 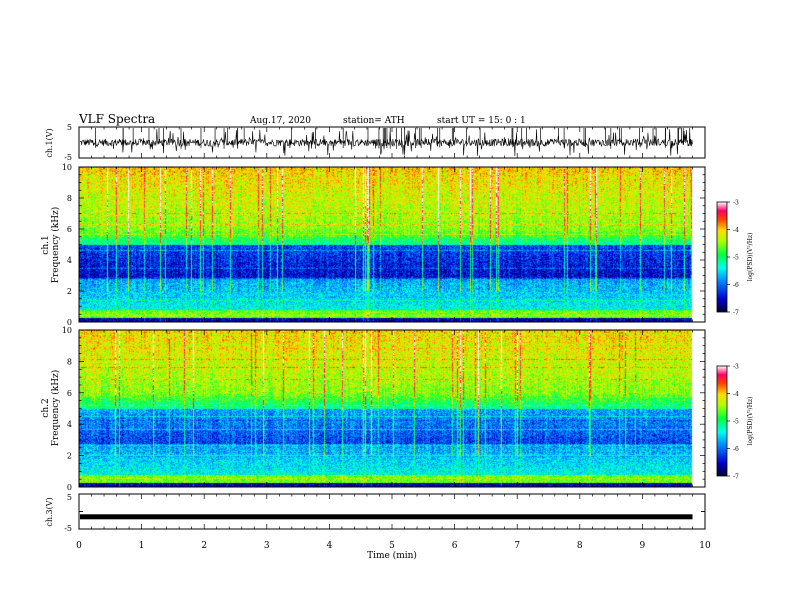 I want to click on ch2-colorbar-label: log(PSD)(V²/Hz), so click(x=750, y=421).